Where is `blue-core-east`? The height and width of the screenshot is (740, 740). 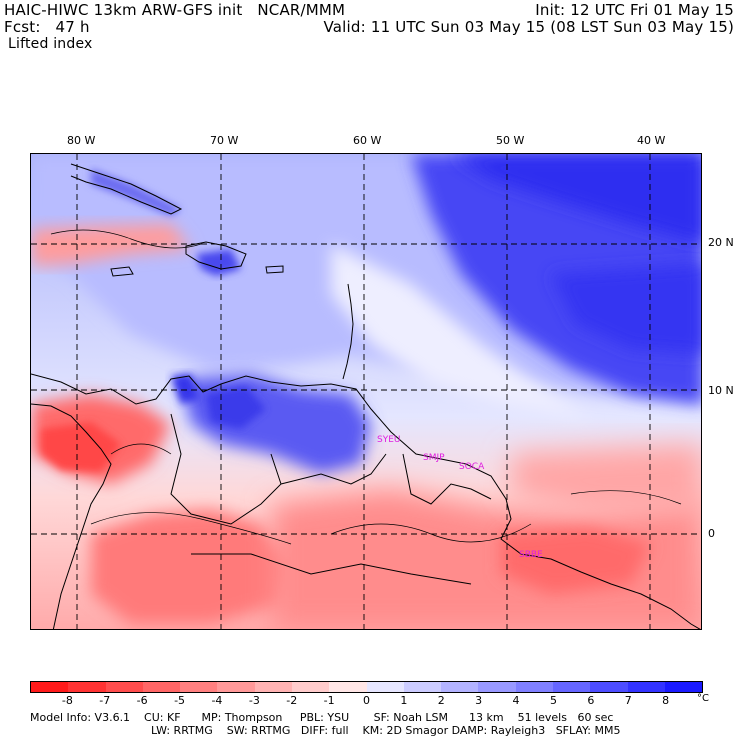
blue-core-east is located at coordinates (626, 309).